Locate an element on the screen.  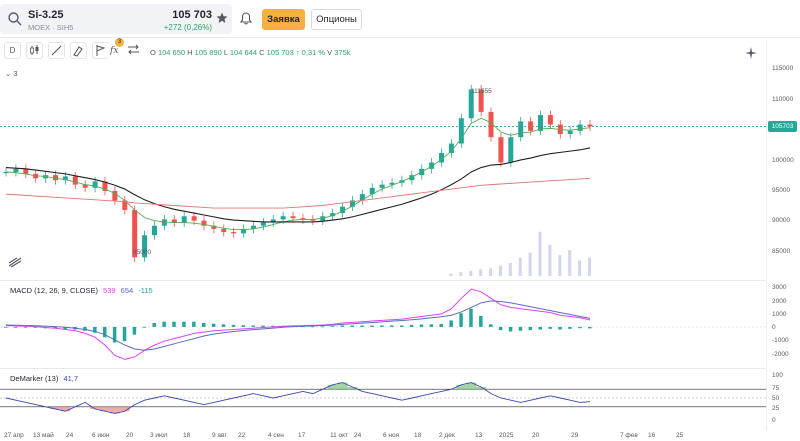
ohlc-close-label: C is located at coordinates (262, 52).